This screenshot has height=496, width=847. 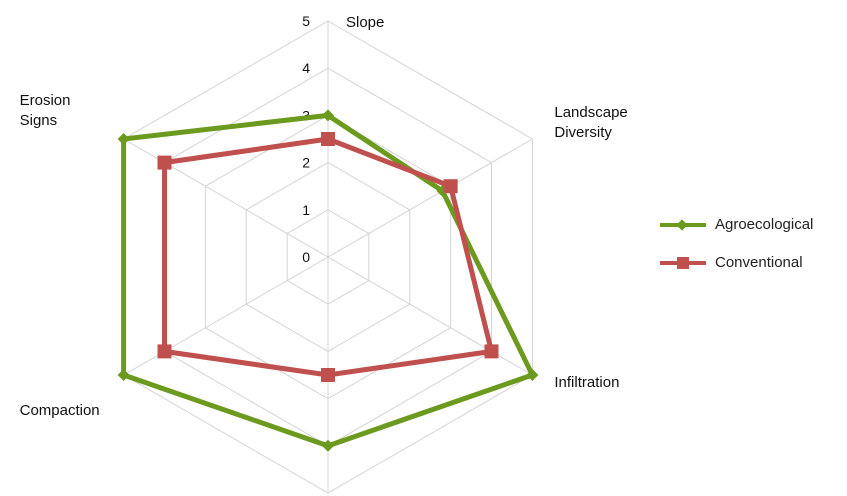 I want to click on axis-label-compaction: Compaction, so click(x=60, y=410).